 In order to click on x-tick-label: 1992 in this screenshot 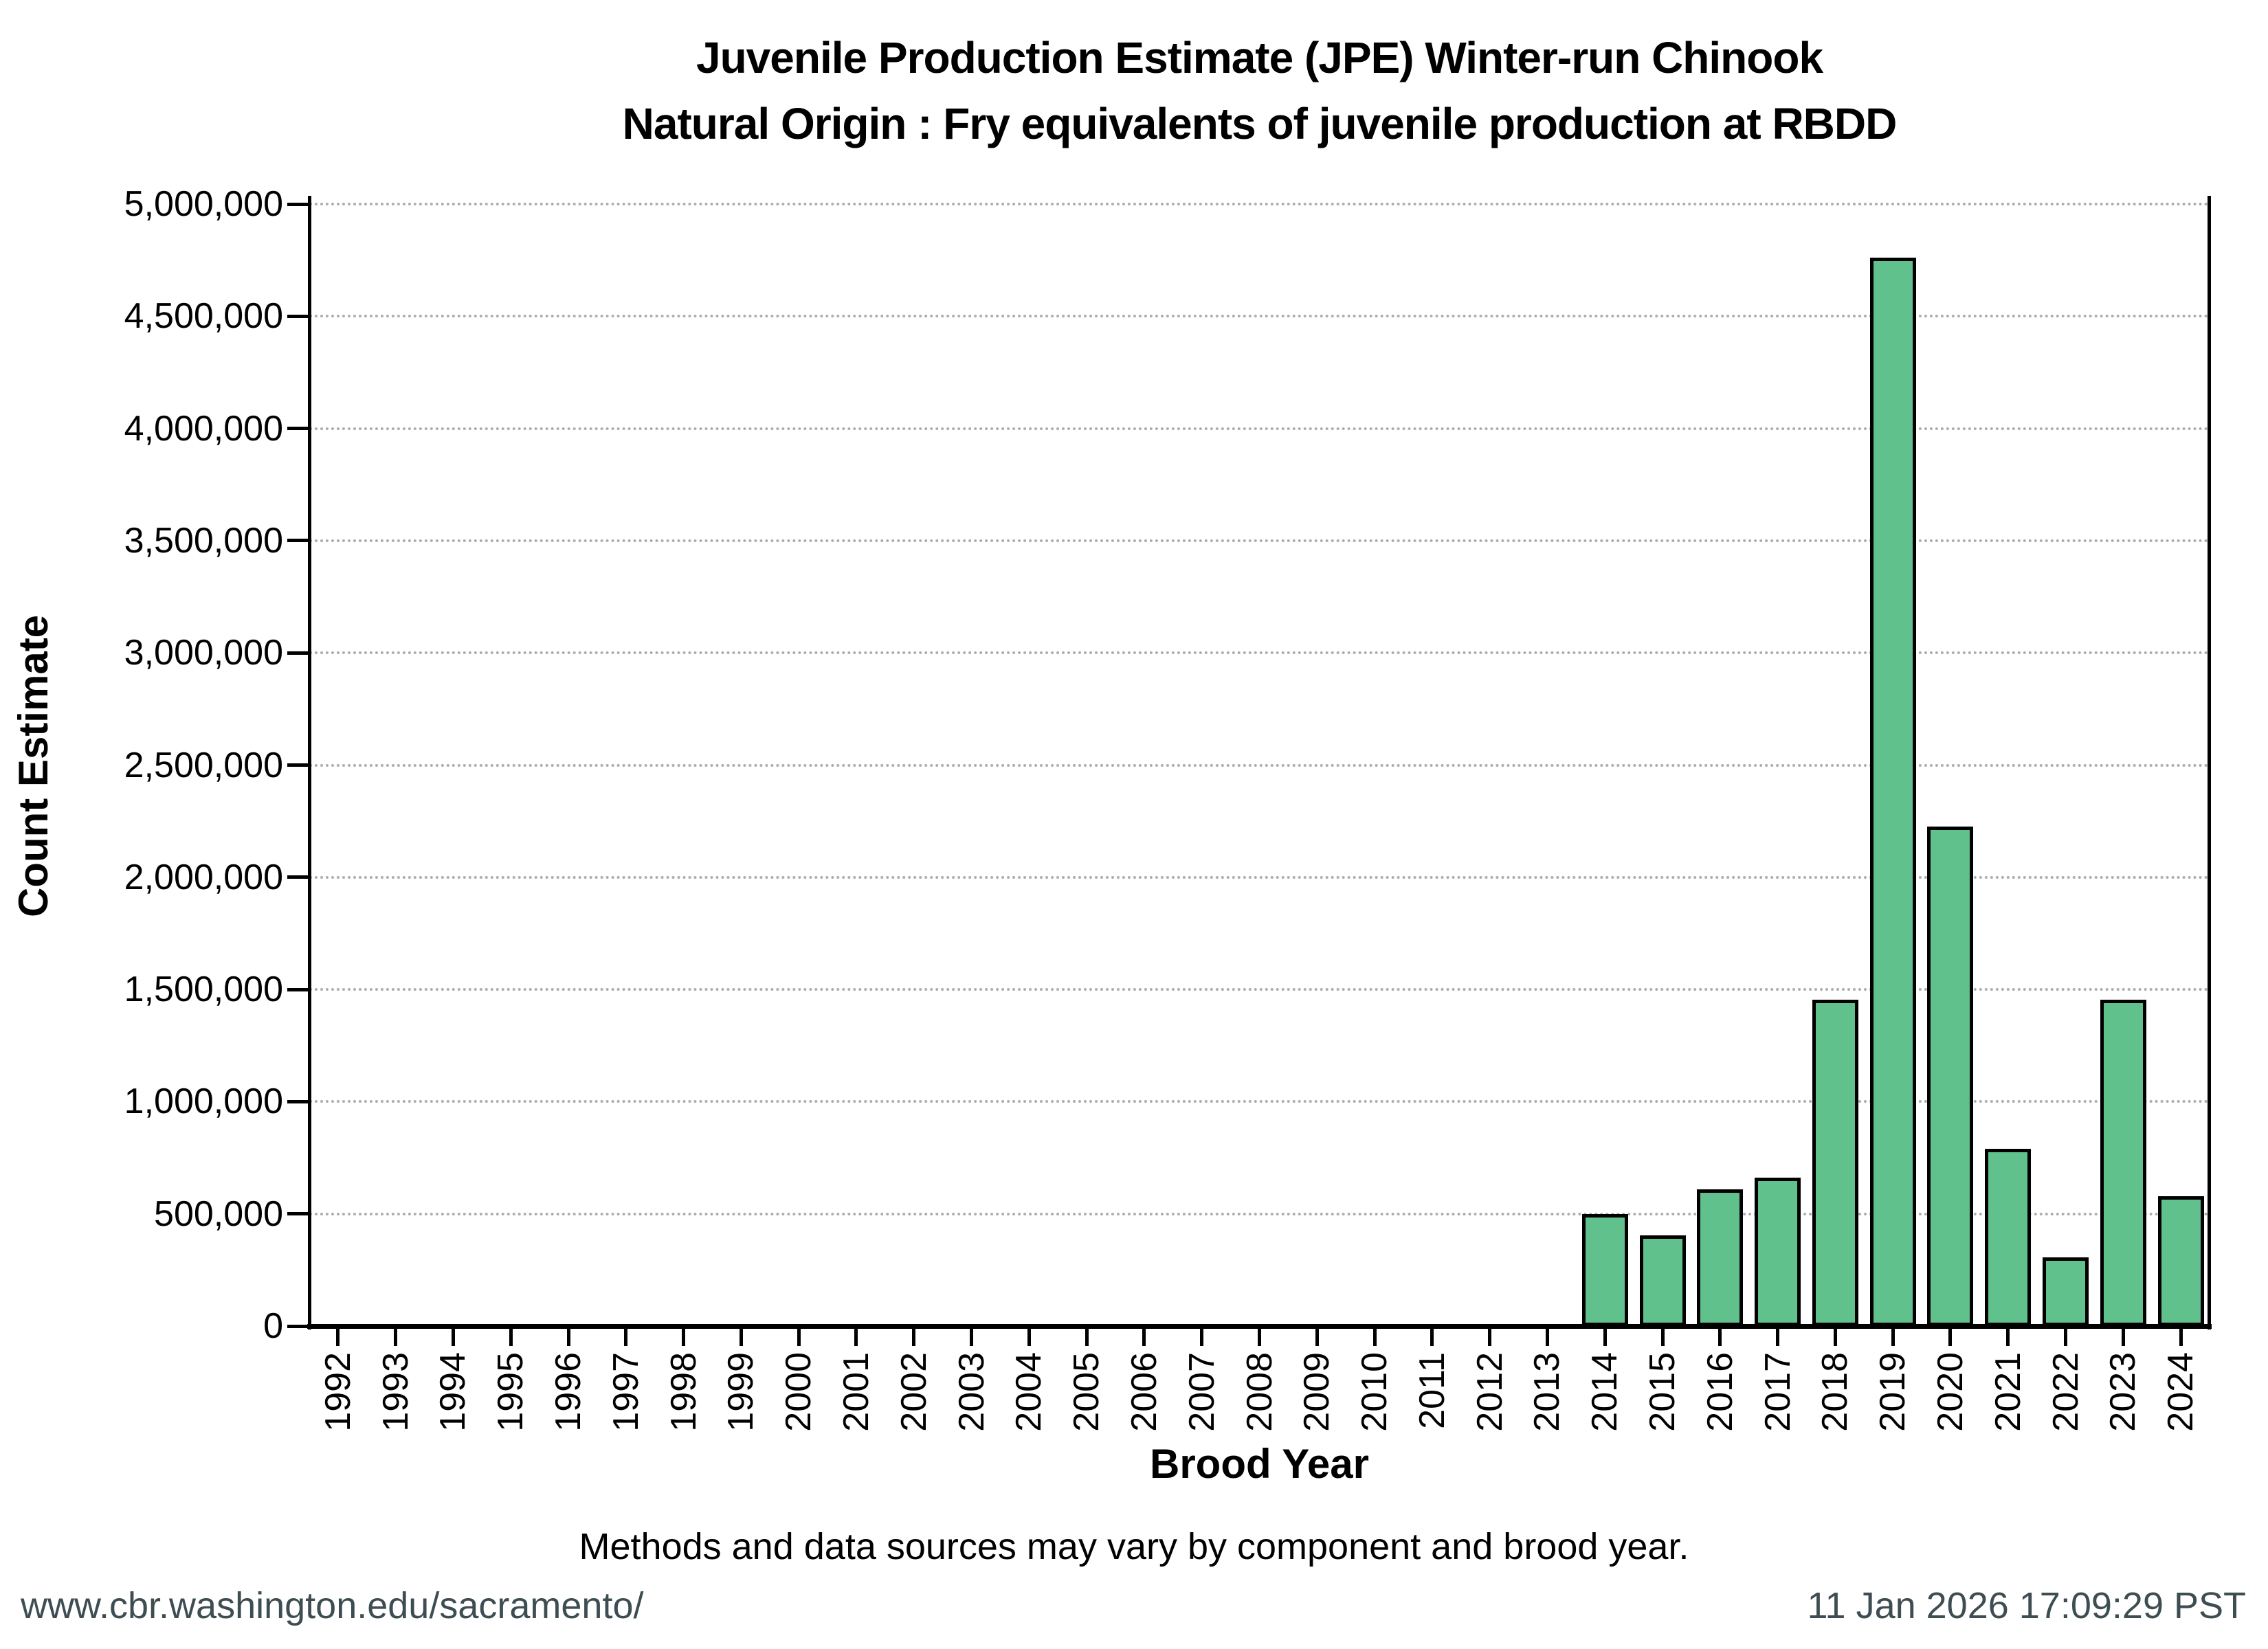, I will do `click(338, 1392)`.